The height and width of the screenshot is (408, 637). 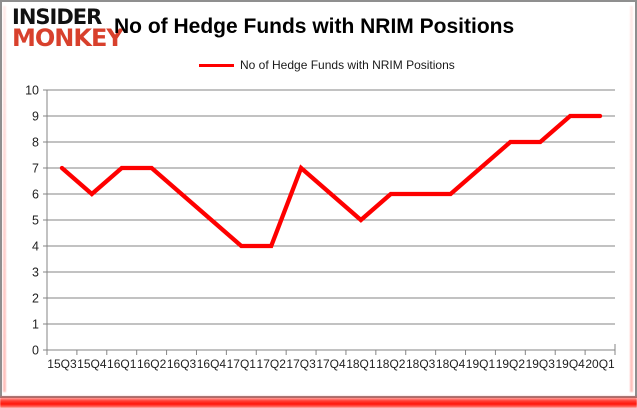 What do you see at coordinates (600, 364) in the screenshot?
I see `x-axis-label: 20Q1` at bounding box center [600, 364].